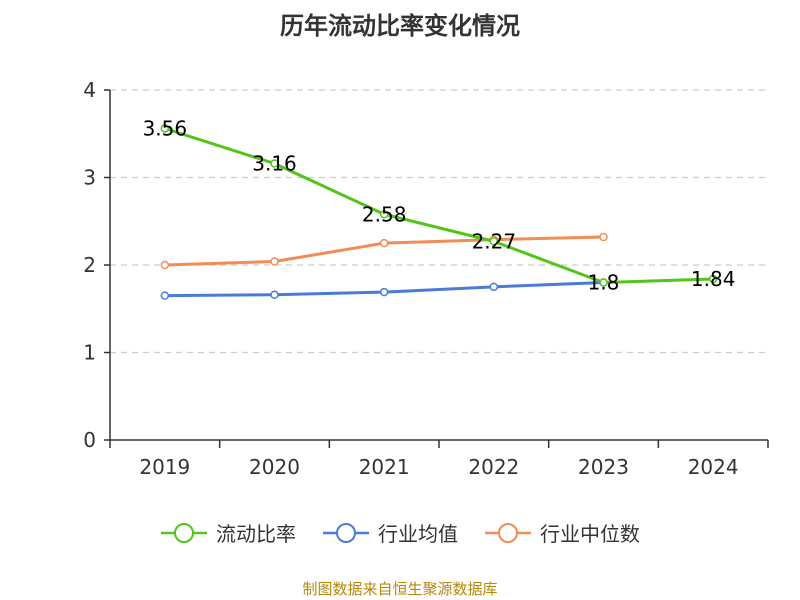 The width and height of the screenshot is (800, 600). I want to click on chart-title: 历年流动比率变化情况, so click(400, 26).